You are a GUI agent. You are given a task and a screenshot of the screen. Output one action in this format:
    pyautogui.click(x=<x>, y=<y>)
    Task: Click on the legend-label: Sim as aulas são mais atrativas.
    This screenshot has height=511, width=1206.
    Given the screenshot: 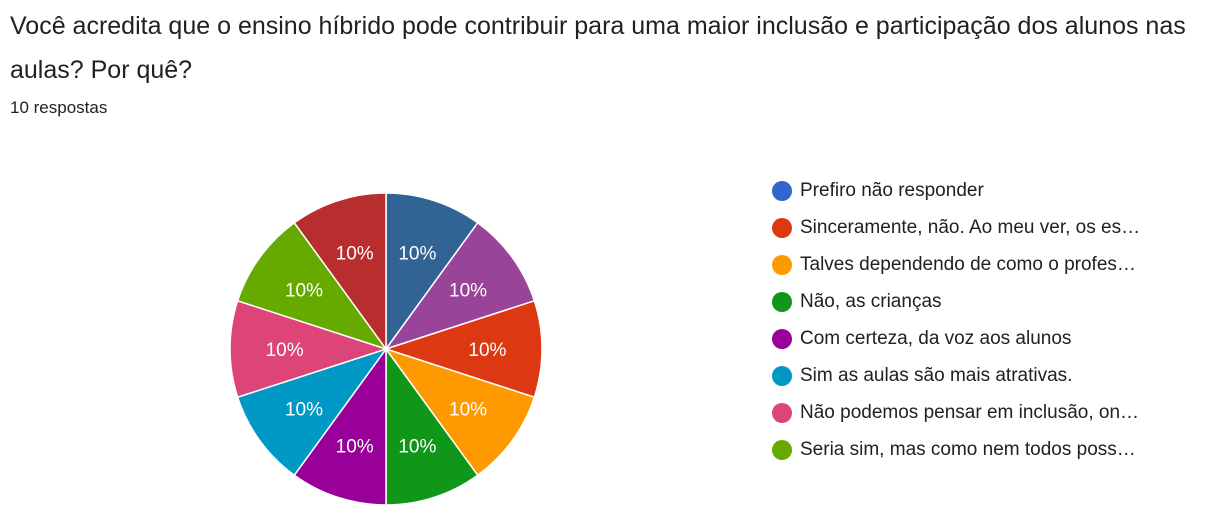 What is the action you would take?
    pyautogui.click(x=936, y=375)
    